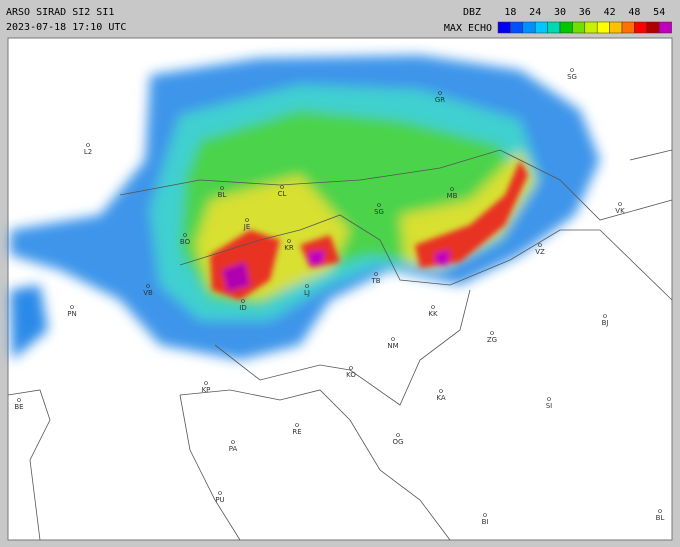  Describe the element at coordinates (634, 12) in the screenshot. I see `legend-tick: 48` at that location.